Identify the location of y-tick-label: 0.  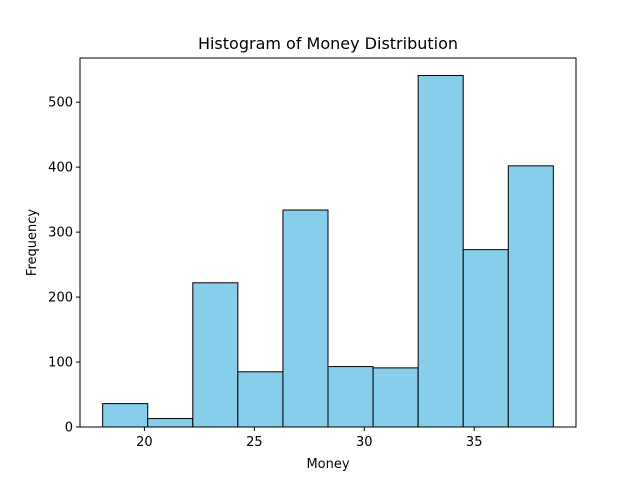
(69, 428).